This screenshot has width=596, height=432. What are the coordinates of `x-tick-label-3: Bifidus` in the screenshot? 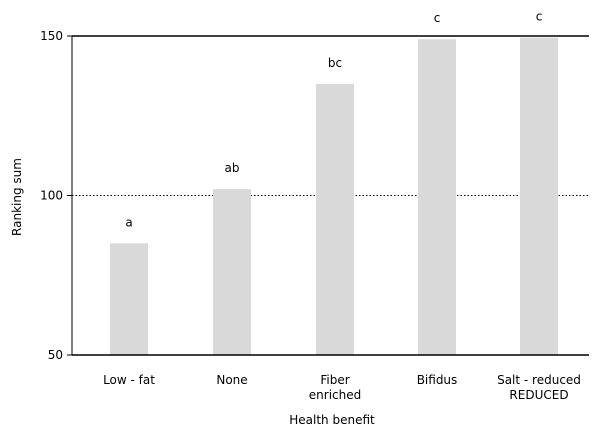 It's located at (437, 380).